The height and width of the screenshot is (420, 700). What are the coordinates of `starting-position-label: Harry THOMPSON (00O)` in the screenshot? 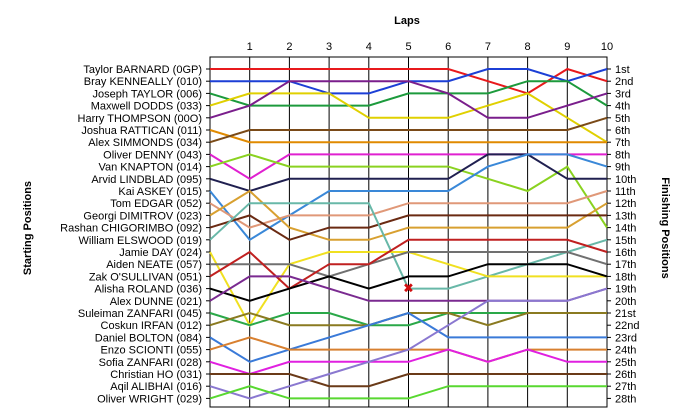 It's located at (140, 119).